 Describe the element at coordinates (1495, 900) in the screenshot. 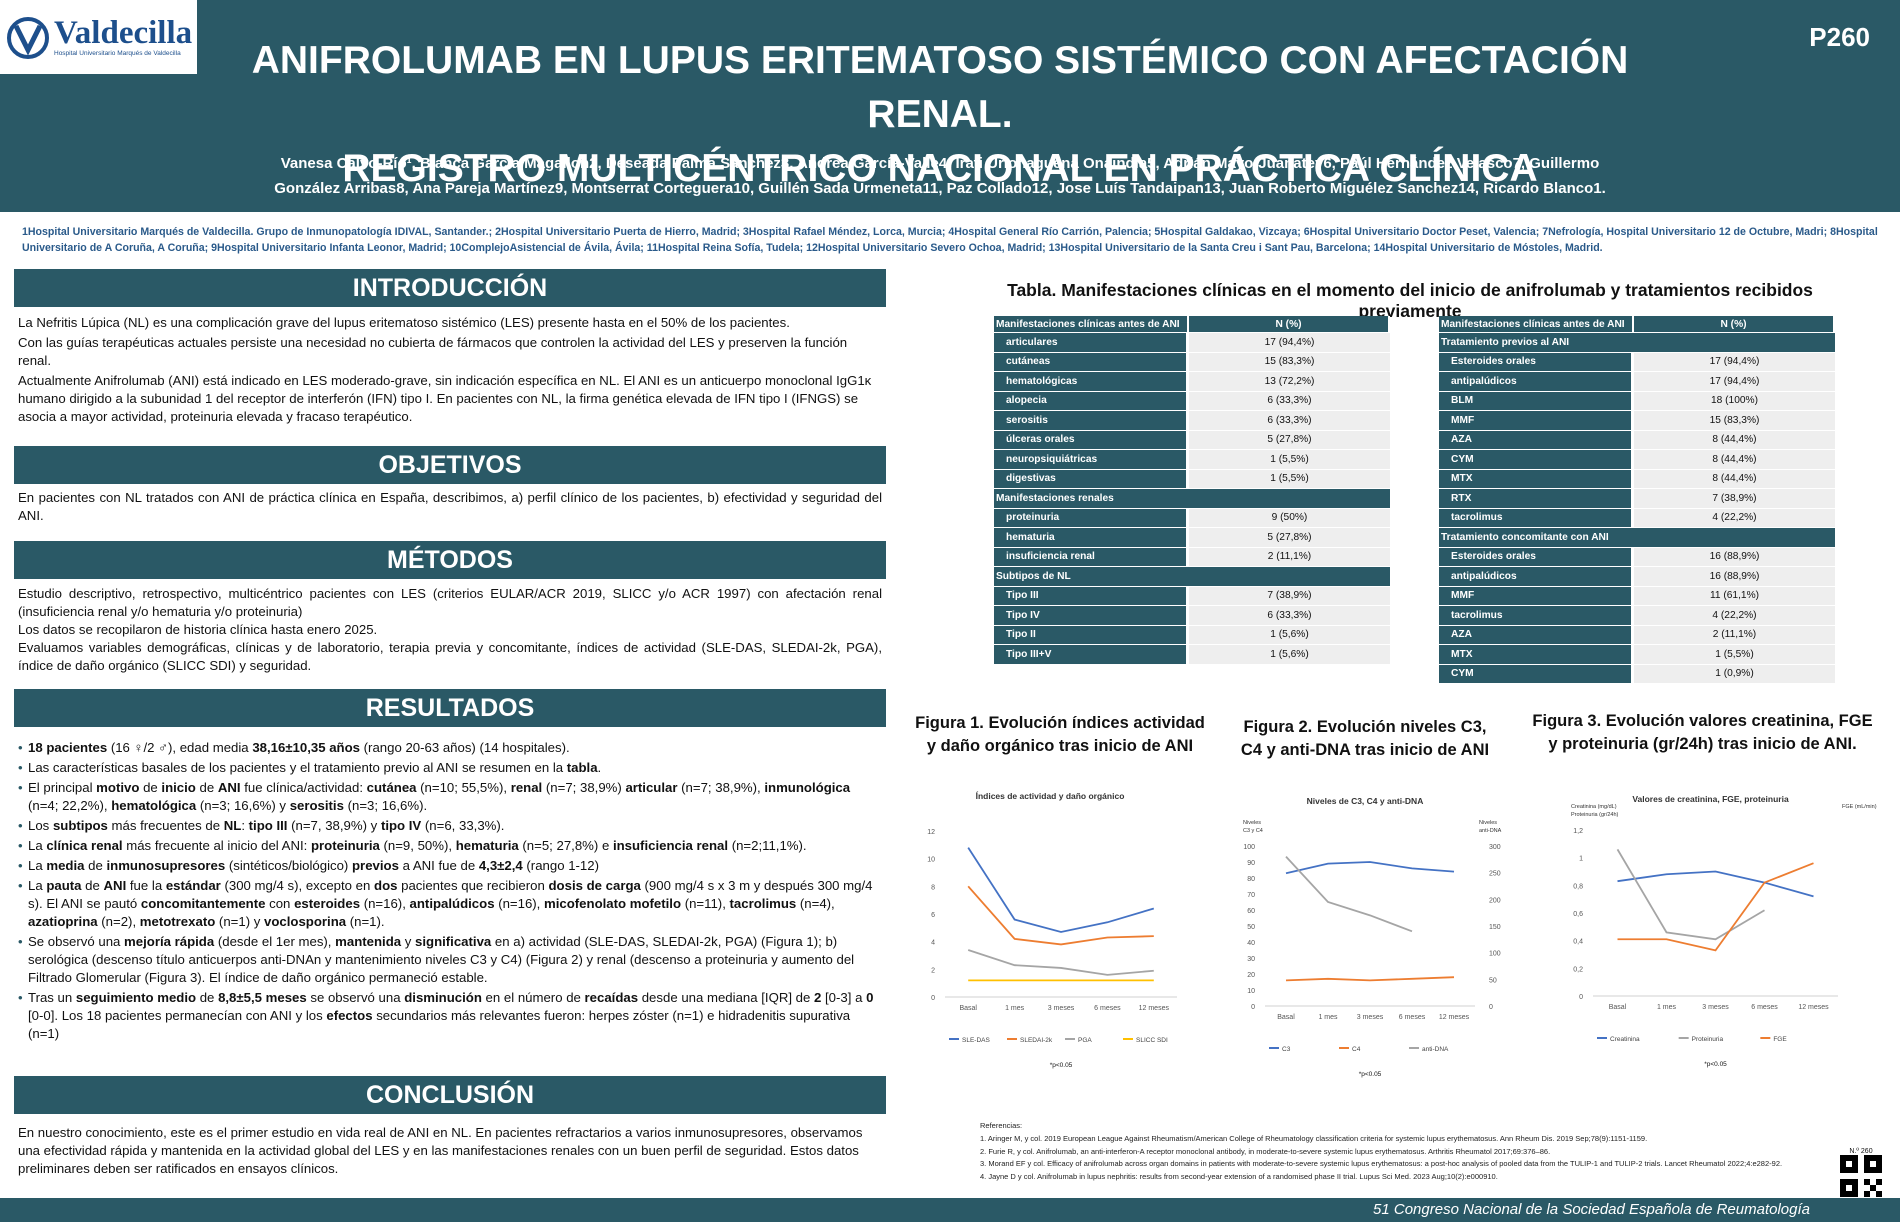

I see `y-right-tick-label: 200` at that location.